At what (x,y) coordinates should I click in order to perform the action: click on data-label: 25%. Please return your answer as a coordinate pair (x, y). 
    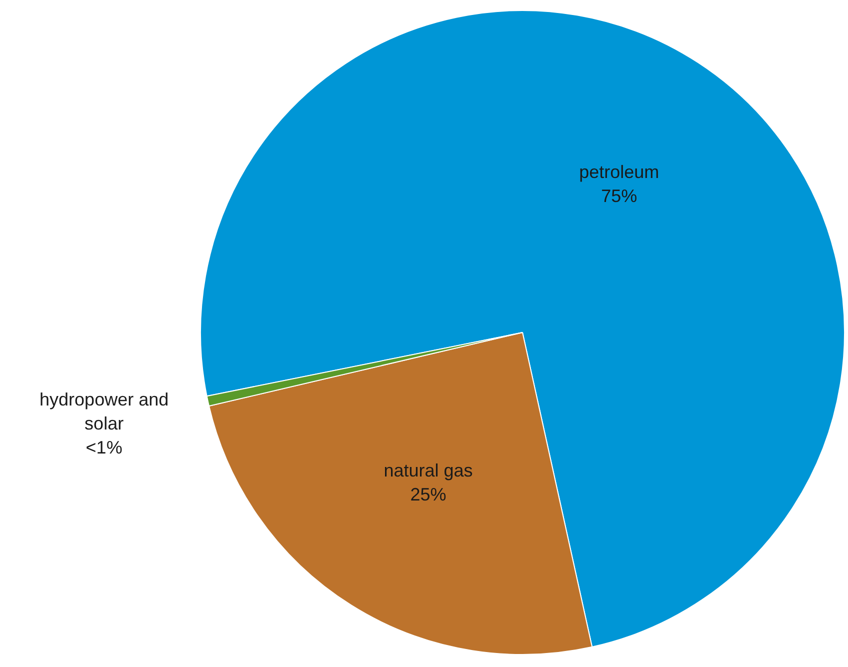
    Looking at the image, I should click on (428, 494).